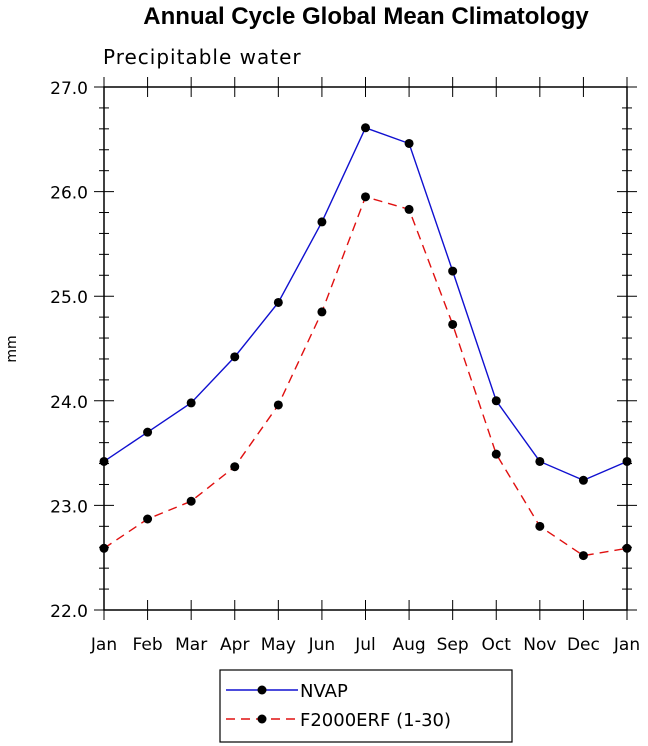  I want to click on x-tick-label: Apr, so click(234, 645).